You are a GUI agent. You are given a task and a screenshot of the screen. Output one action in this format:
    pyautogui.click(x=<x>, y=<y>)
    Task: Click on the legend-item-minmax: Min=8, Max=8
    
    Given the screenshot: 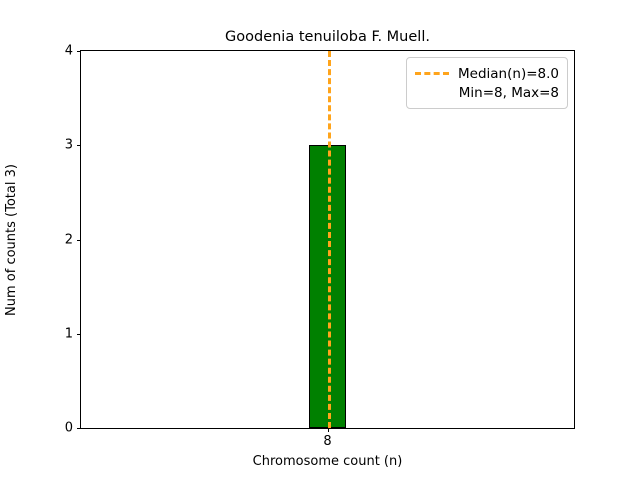 What is the action you would take?
    pyautogui.click(x=487, y=92)
    